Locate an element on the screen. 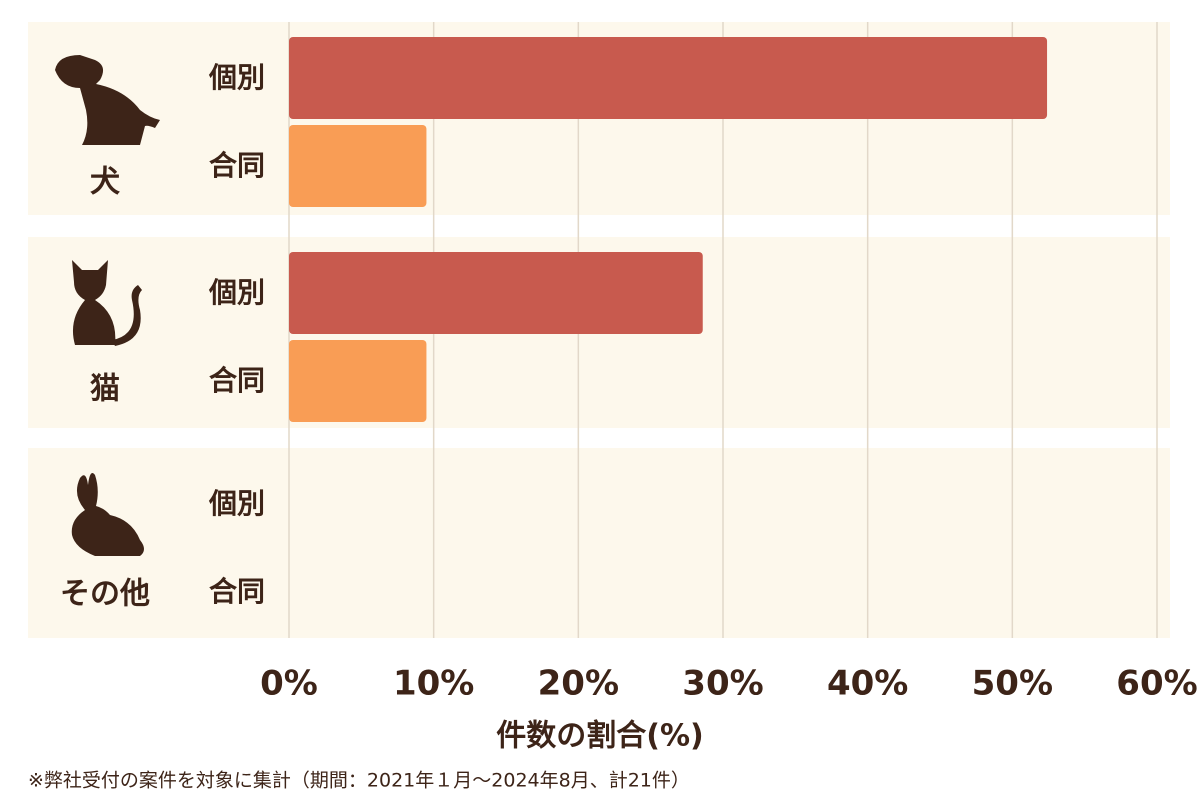 The image size is (1200, 800). x-tick-label: 20% is located at coordinates (578, 684).